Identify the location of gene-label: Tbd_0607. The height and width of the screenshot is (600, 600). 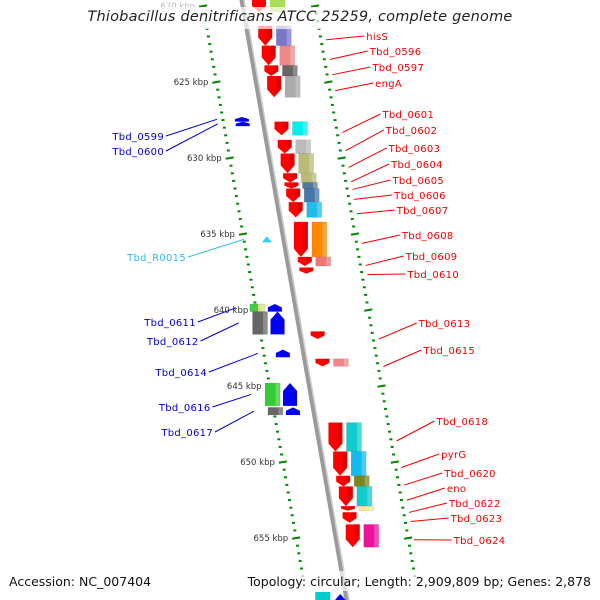
(422, 211).